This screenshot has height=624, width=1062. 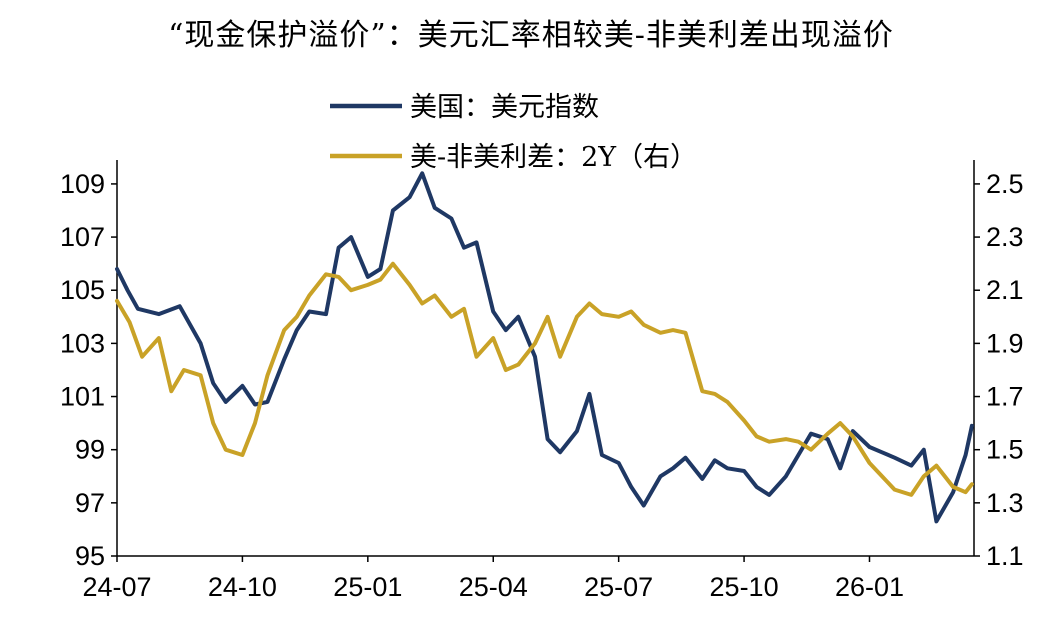 What do you see at coordinates (504, 107) in the screenshot?
I see `legend-label-0: 美国：美元指数` at bounding box center [504, 107].